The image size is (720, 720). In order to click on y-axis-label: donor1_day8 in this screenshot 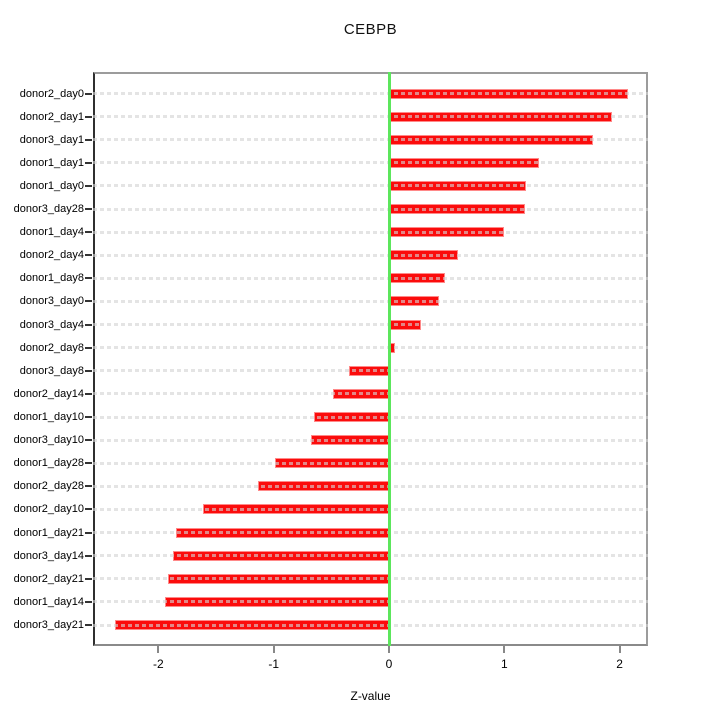, I will do `click(51, 278)`.